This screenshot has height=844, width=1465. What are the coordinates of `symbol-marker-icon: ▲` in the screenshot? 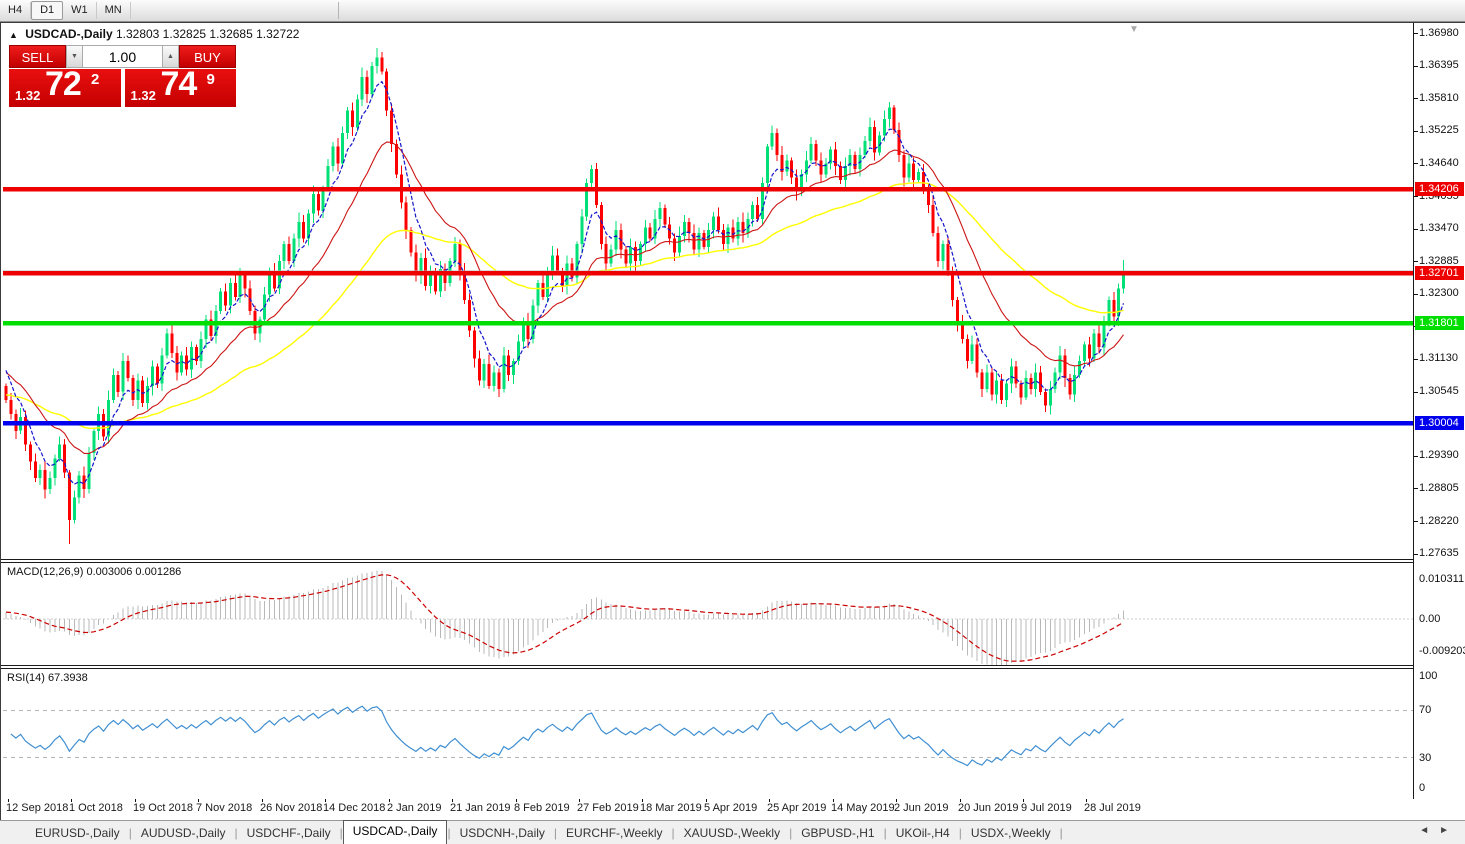 It's located at (13, 35).